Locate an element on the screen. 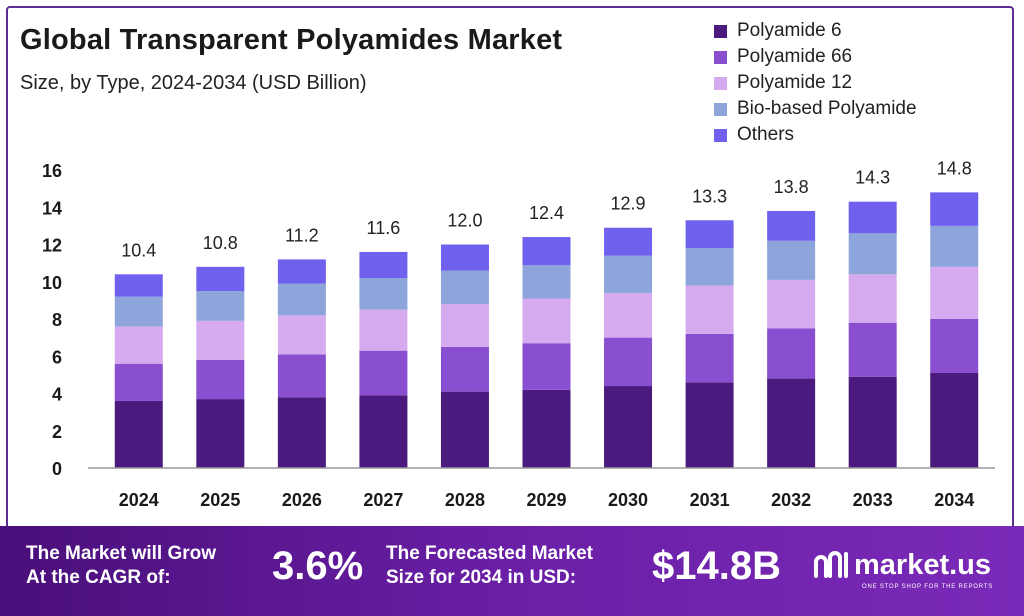 This screenshot has height=616, width=1024. forecast-caption-line1: The Forecasted Market is located at coordinates (489, 553).